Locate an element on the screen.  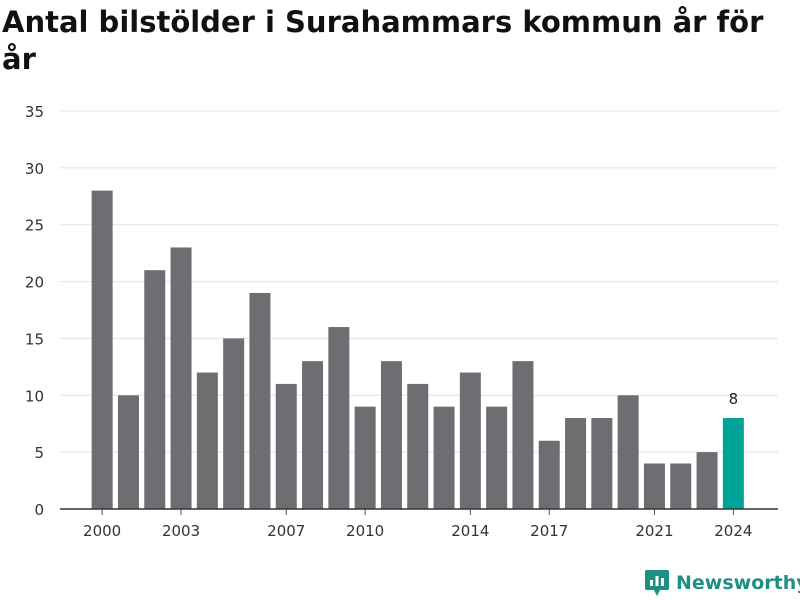
bar-2010 is located at coordinates (365, 457).